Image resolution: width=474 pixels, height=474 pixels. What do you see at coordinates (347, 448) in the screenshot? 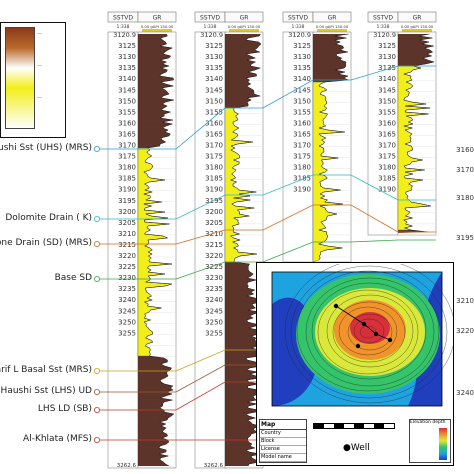
I see `well-marker-icon: ●` at bounding box center [347, 448].